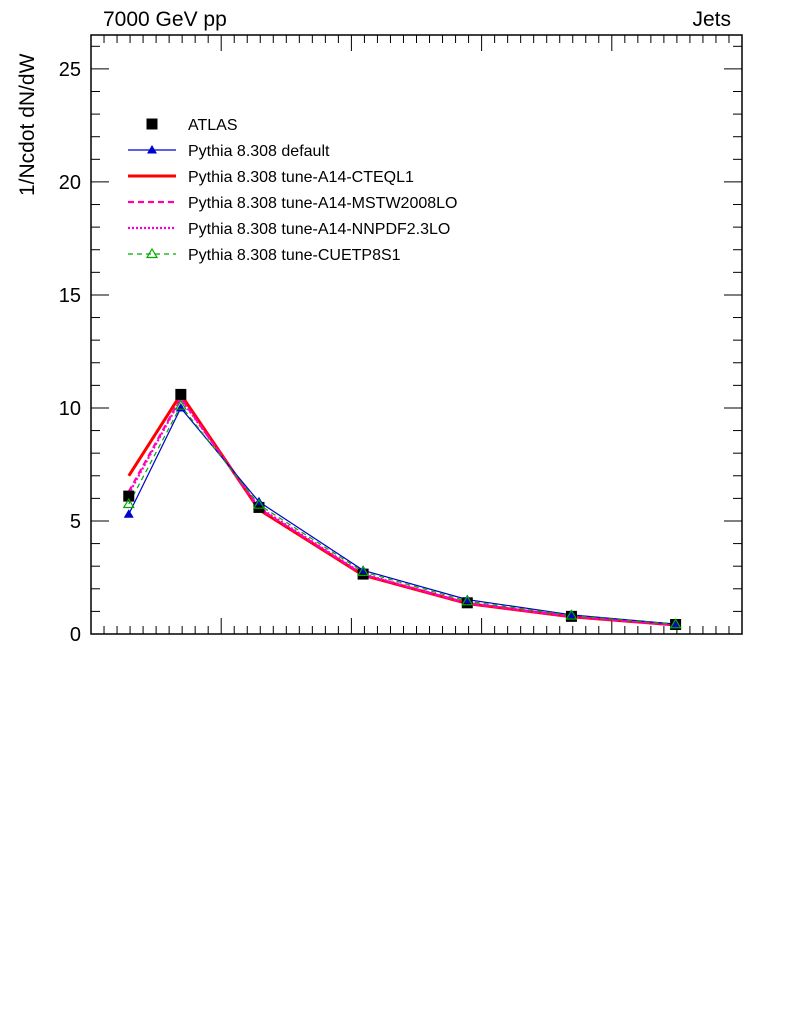  What do you see at coordinates (711, 19) in the screenshot?
I see `header-category-label: Jets` at bounding box center [711, 19].